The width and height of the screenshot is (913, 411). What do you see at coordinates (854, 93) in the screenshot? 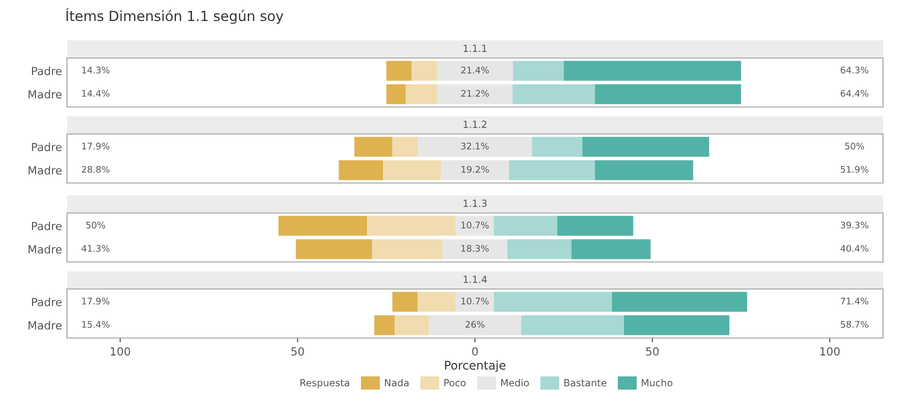
I see `annotation: 64.4%` at bounding box center [854, 93].